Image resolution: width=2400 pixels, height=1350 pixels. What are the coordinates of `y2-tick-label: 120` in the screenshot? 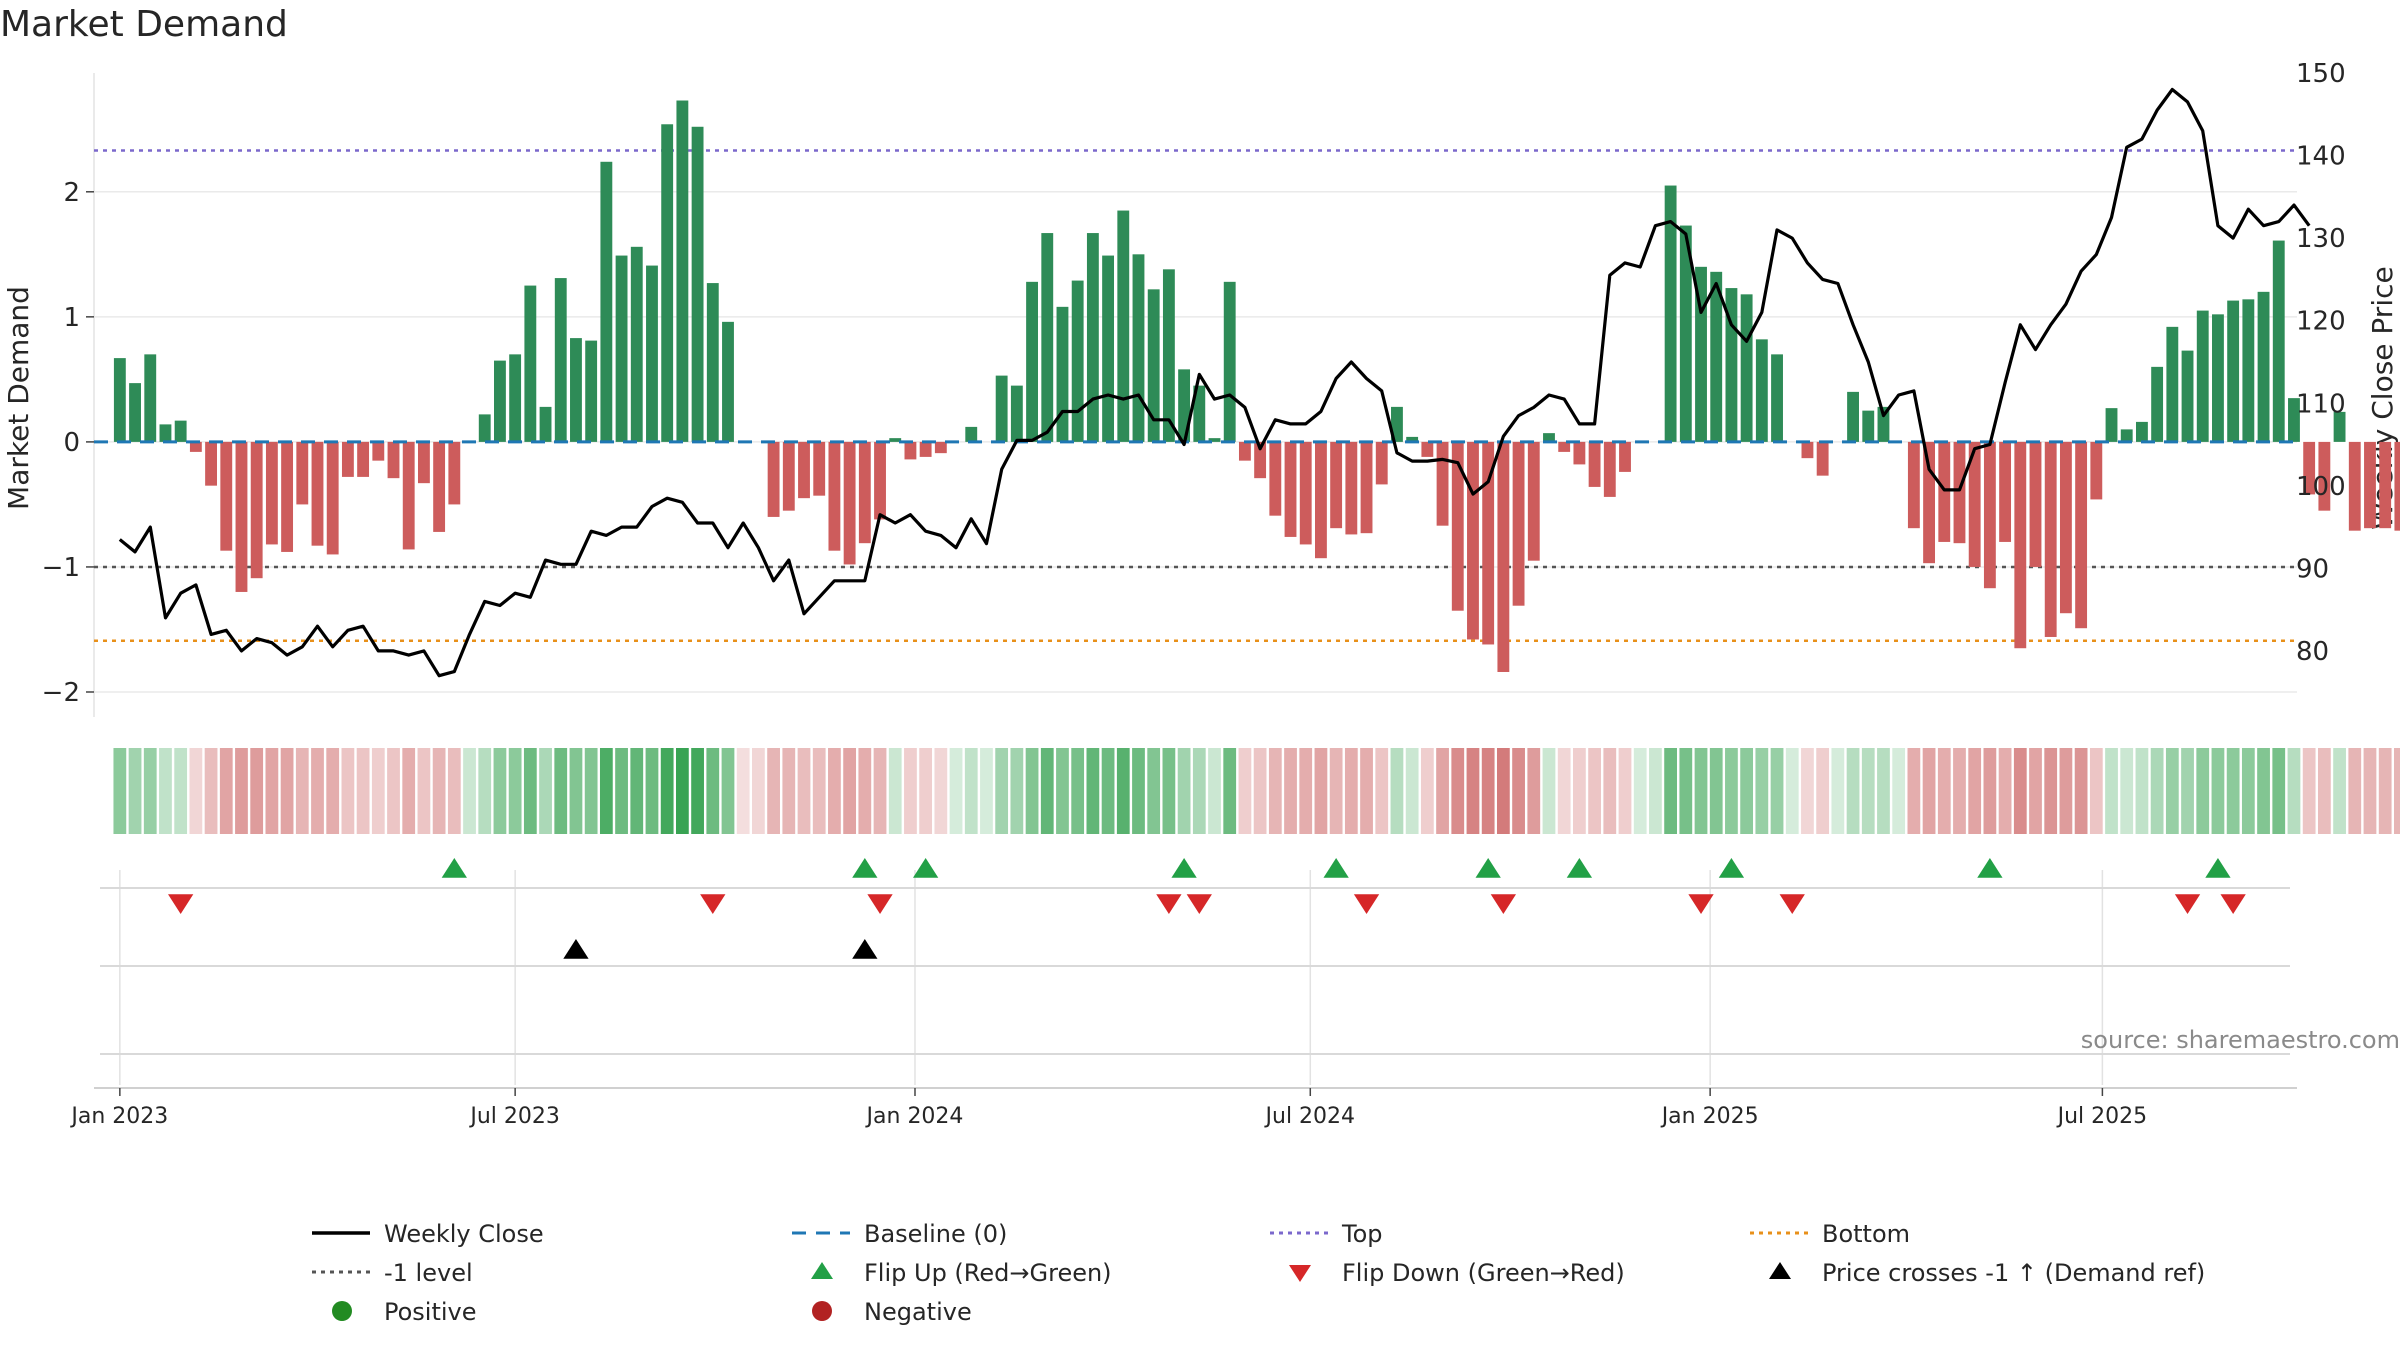 It's located at (2321, 322).